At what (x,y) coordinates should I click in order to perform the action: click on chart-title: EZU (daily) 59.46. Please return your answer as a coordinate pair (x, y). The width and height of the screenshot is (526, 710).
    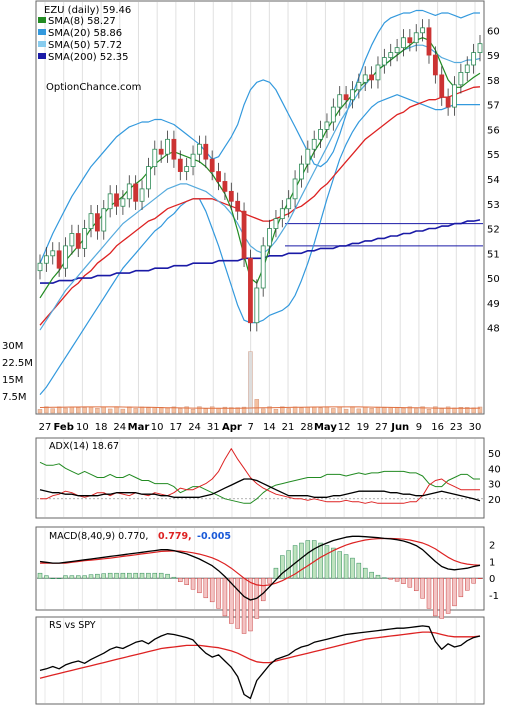
    Looking at the image, I should click on (87, 10).